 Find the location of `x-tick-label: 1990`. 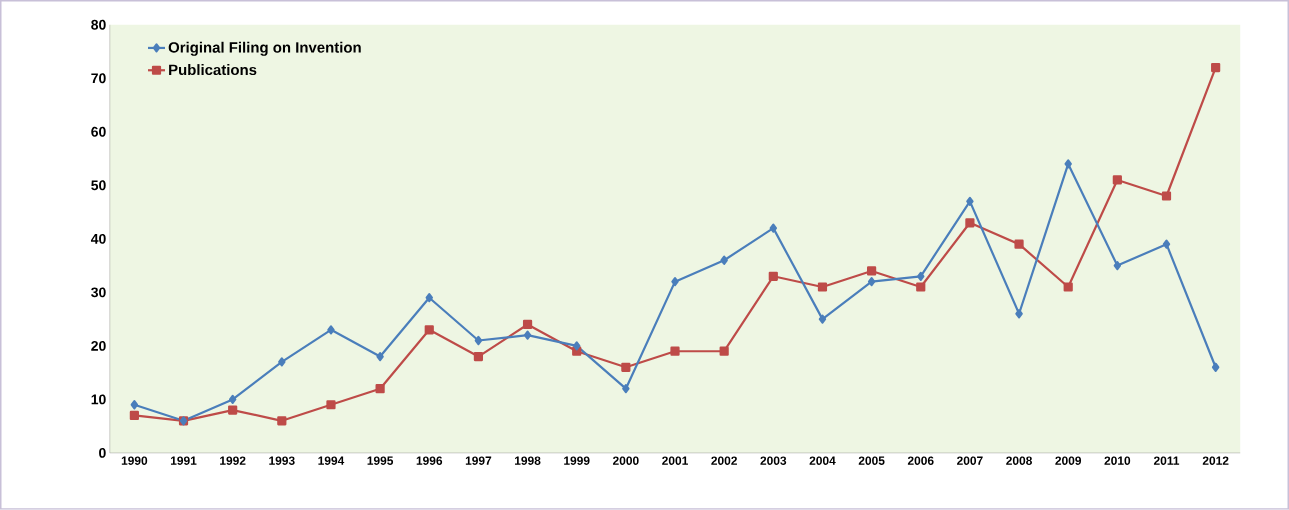

x-tick-label: 1990 is located at coordinates (134, 461).